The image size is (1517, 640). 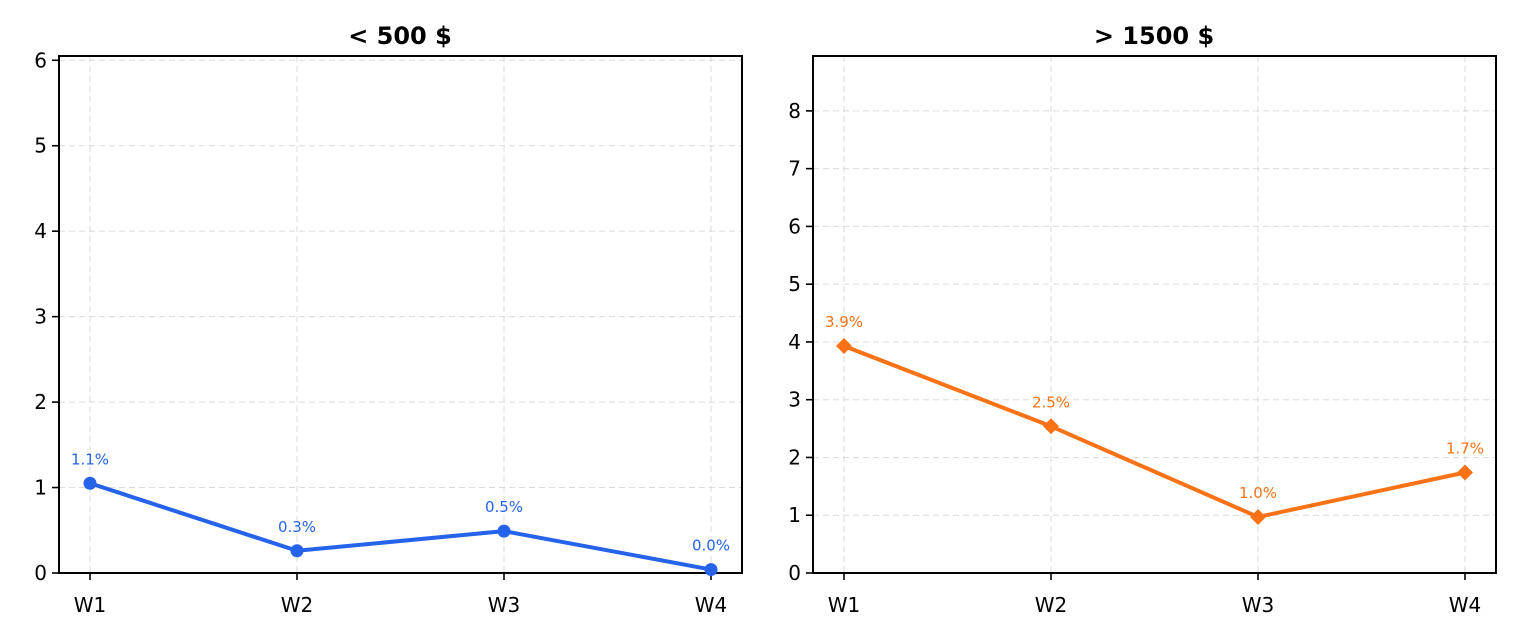 What do you see at coordinates (1051, 402) in the screenshot?
I see `data-label: 2.5%` at bounding box center [1051, 402].